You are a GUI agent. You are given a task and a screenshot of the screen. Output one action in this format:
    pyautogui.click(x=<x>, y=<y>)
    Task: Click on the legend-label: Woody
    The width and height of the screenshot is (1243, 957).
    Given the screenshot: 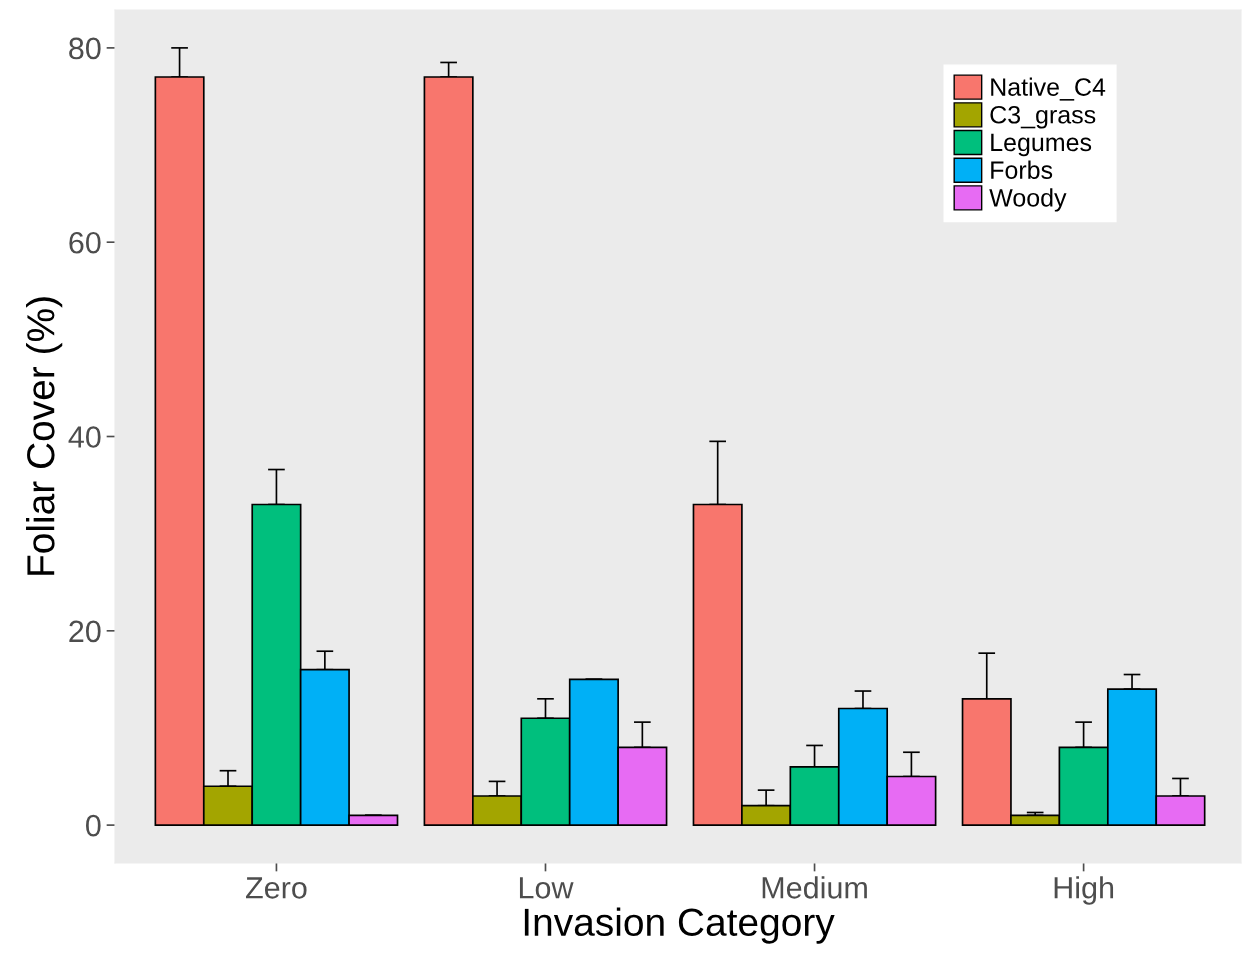 What is the action you would take?
    pyautogui.click(x=1028, y=200)
    